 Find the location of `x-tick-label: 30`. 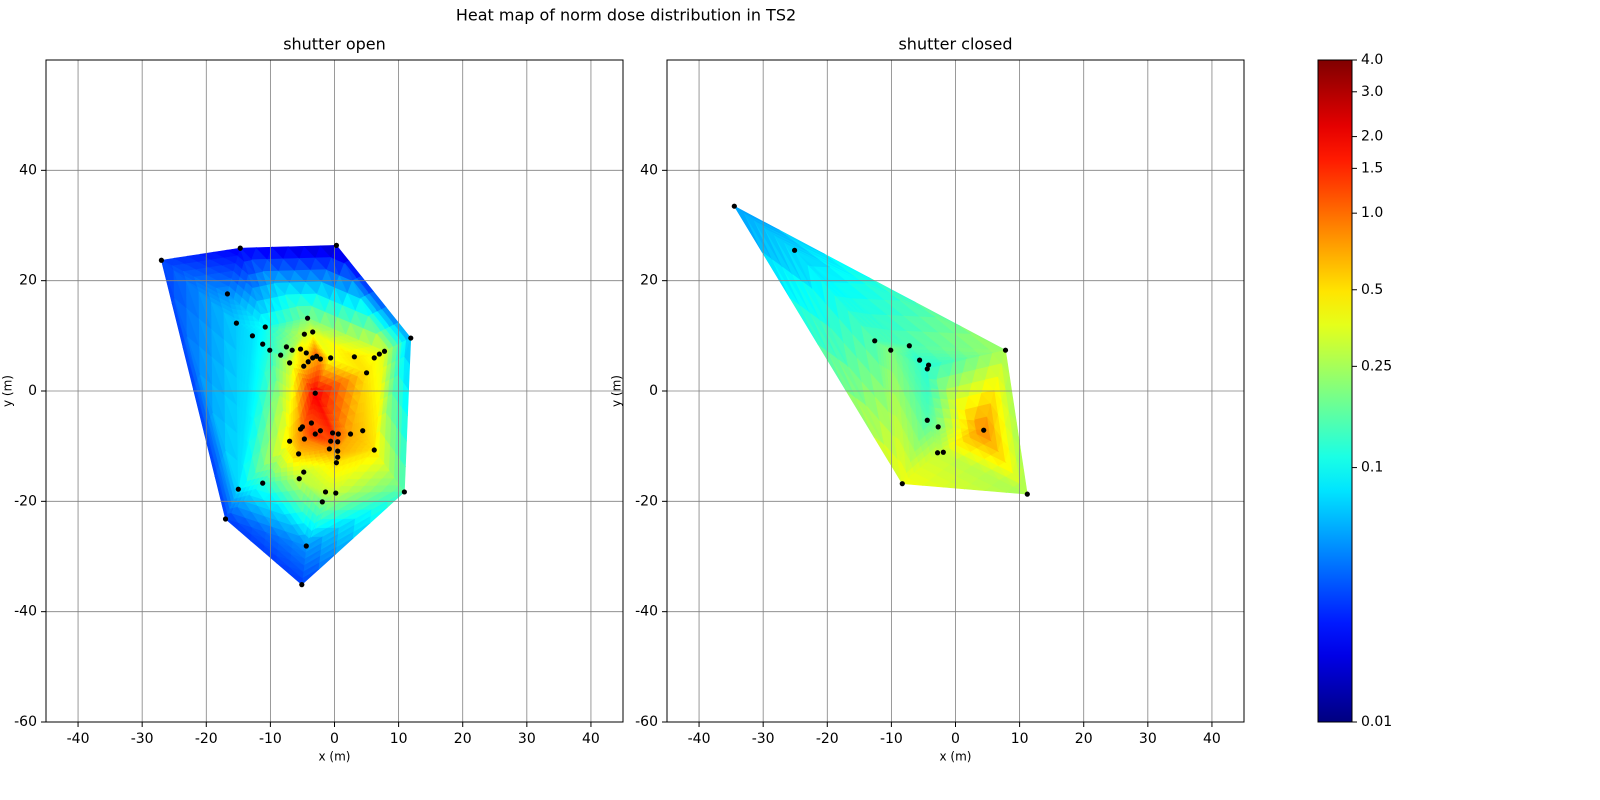

x-tick-label: 30 is located at coordinates (527, 739).